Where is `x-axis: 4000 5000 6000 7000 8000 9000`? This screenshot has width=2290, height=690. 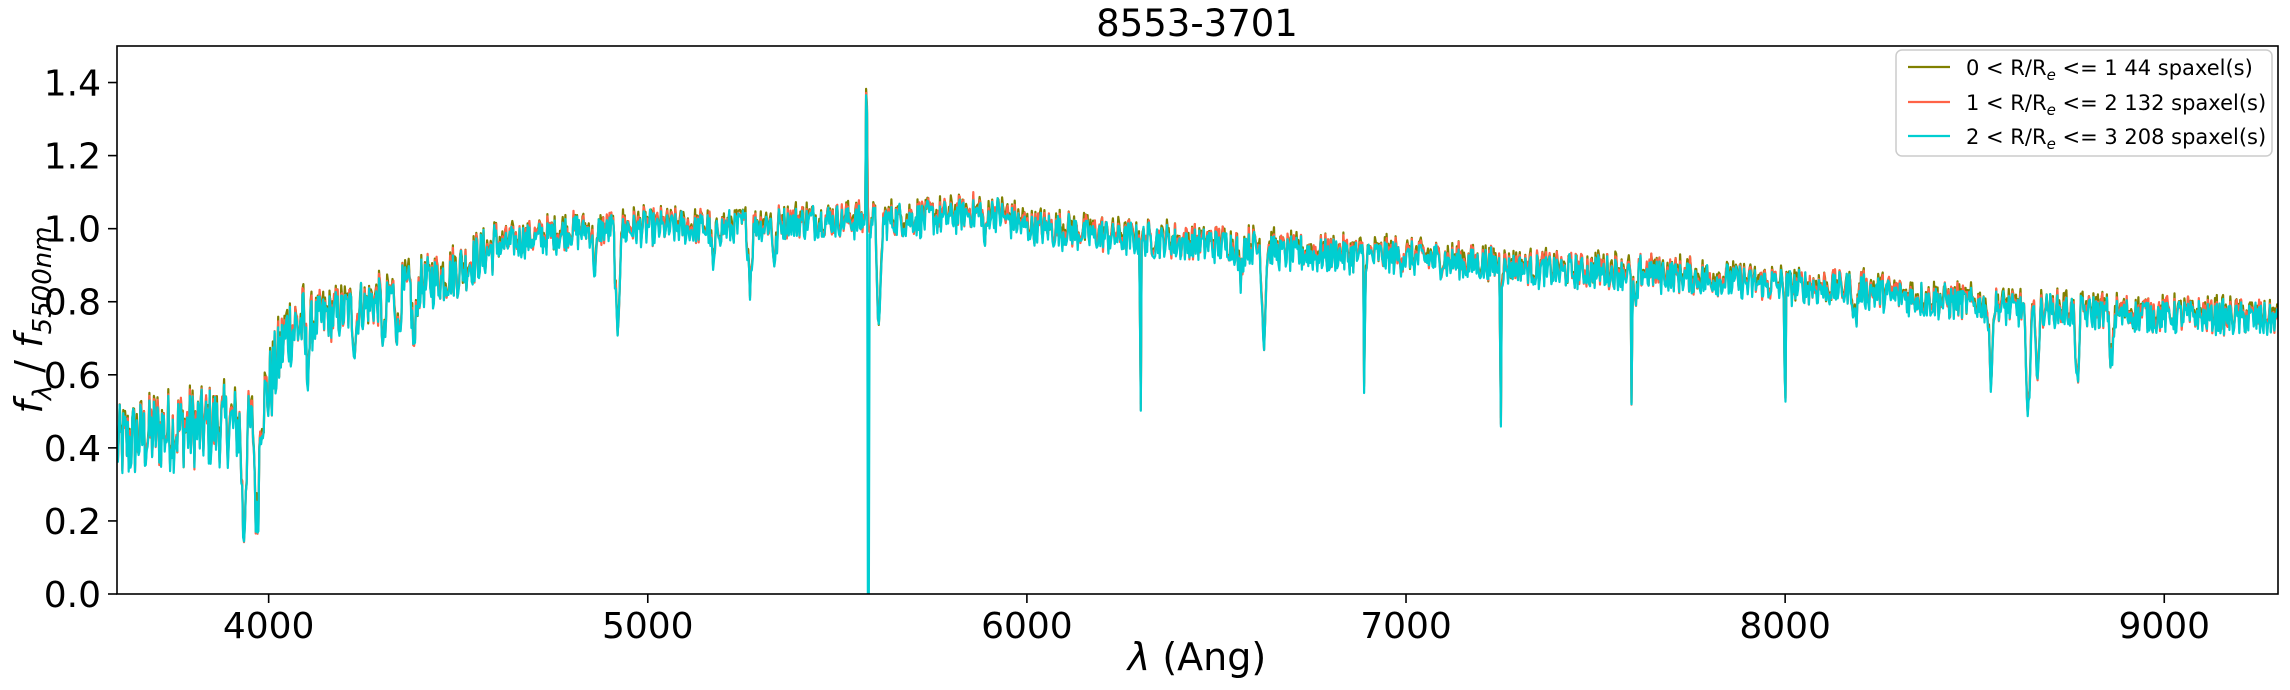
x-axis: 4000 5000 6000 7000 8000 9000 is located at coordinates (1216, 620).